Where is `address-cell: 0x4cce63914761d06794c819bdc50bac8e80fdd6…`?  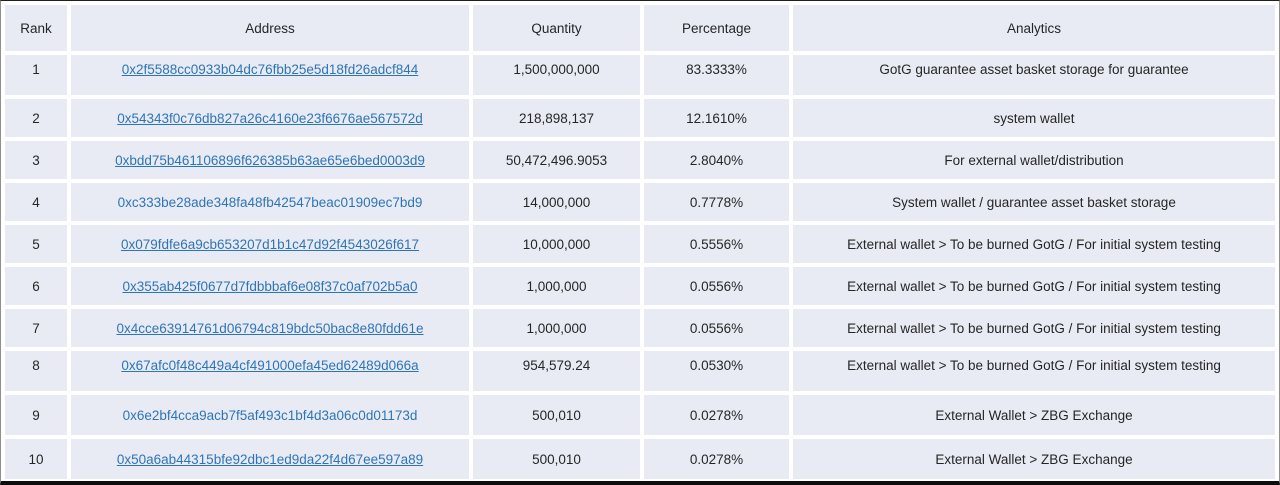 address-cell: 0x4cce63914761d06794c819bdc50bac8e80fdd6… is located at coordinates (270, 328).